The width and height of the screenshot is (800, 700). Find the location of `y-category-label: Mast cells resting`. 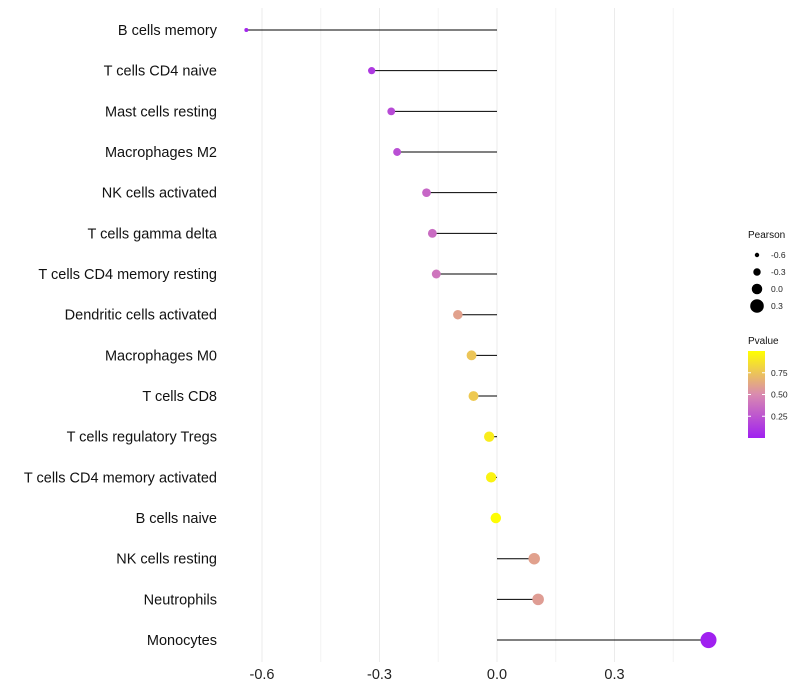

y-category-label: Mast cells resting is located at coordinates (161, 112).